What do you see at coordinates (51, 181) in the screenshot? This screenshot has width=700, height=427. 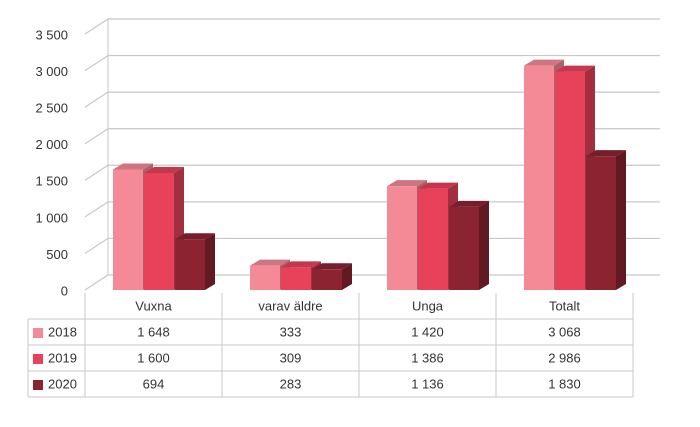 I see `y-tick-label: 1 500` at bounding box center [51, 181].